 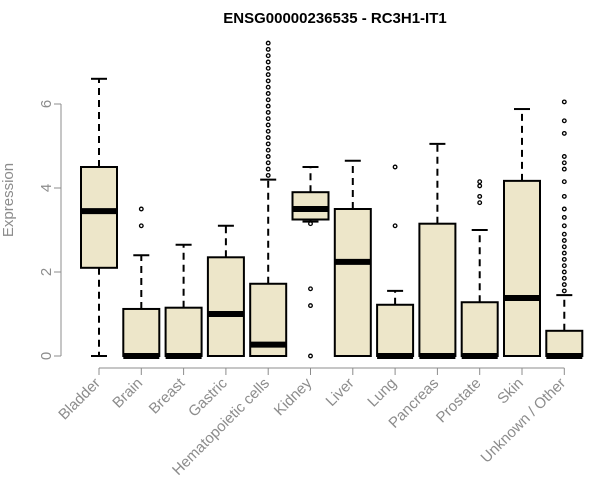 What do you see at coordinates (395, 261) in the screenshot?
I see `box-lung` at bounding box center [395, 261].